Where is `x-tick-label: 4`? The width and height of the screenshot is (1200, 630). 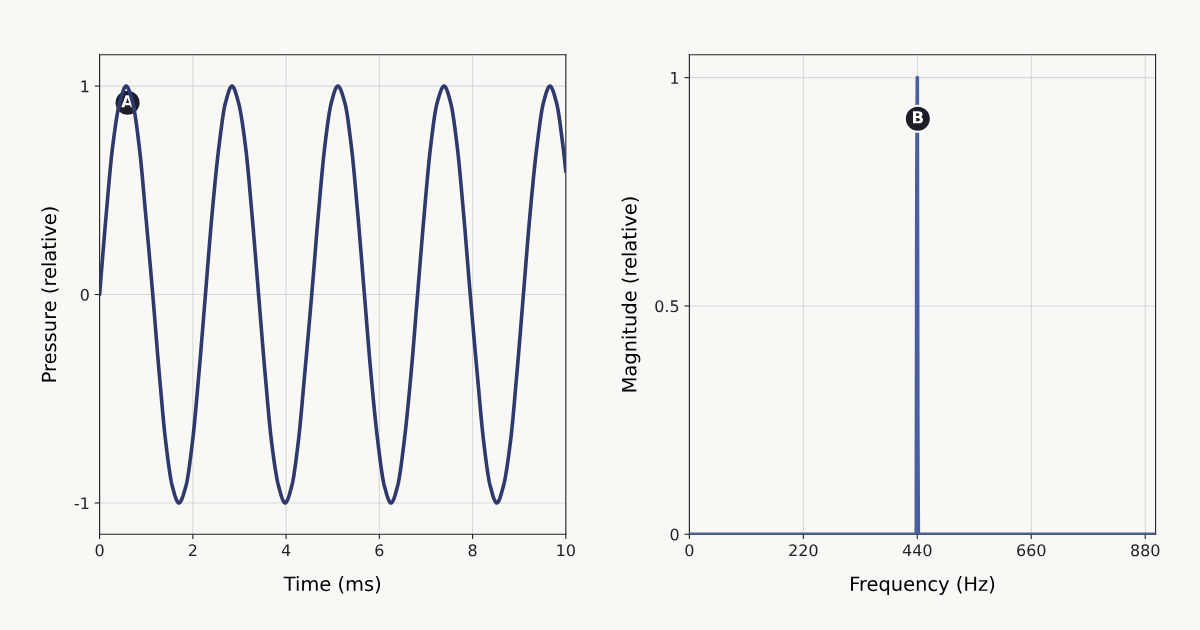 x-tick-label: 4 is located at coordinates (286, 550).